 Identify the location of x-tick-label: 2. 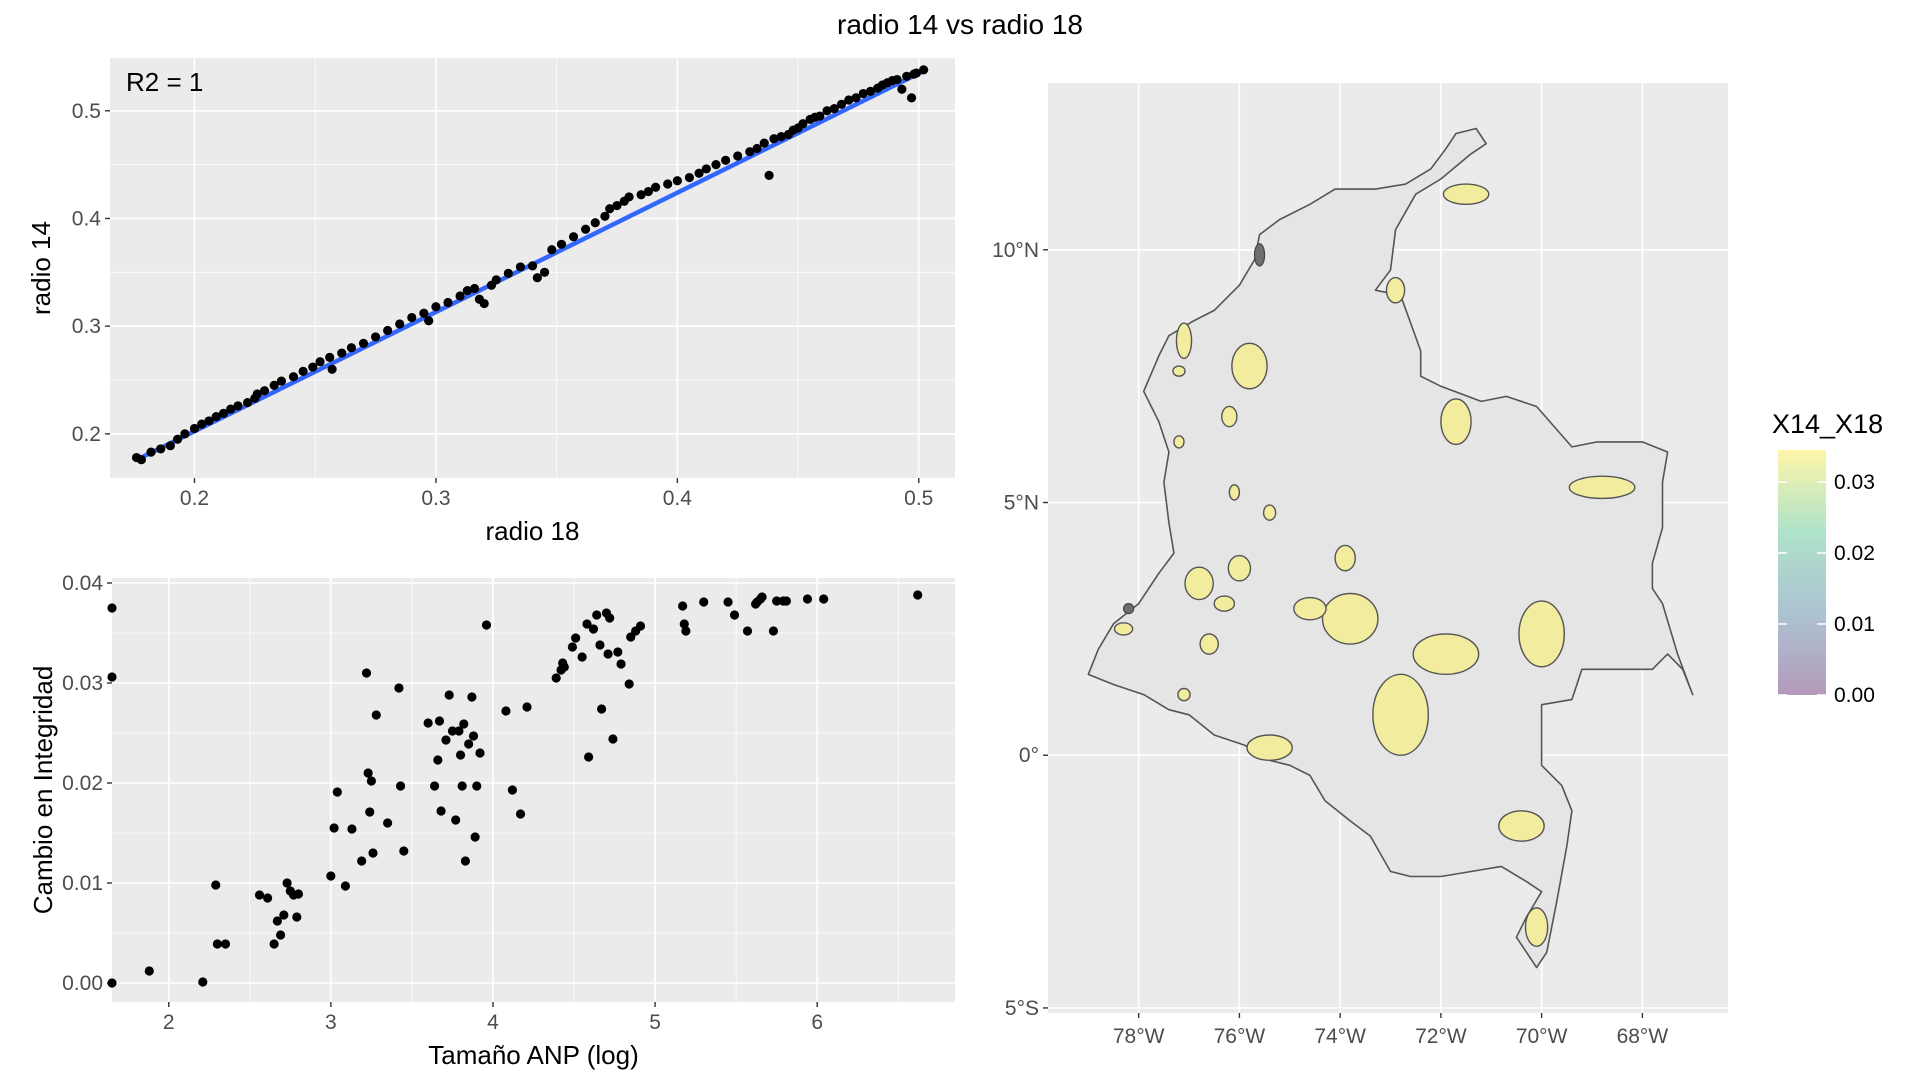
(169, 1022).